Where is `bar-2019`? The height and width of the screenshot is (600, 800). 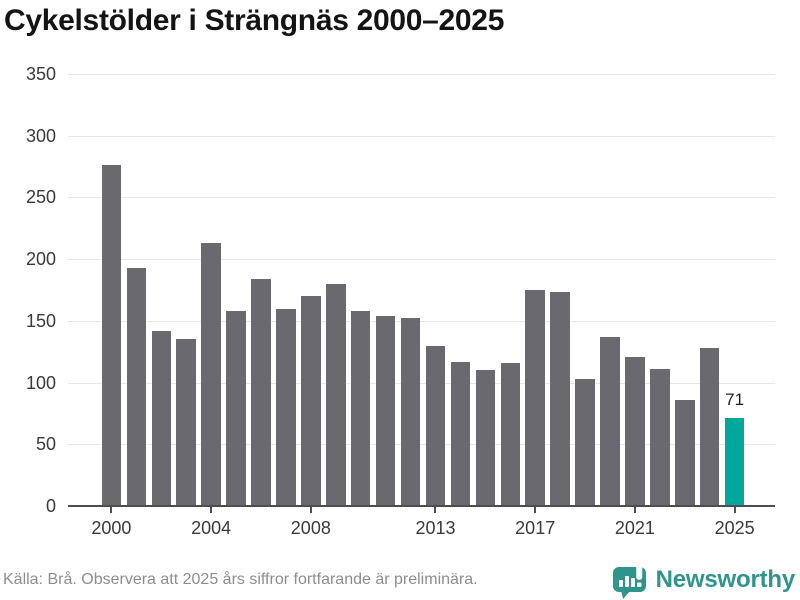
bar-2019 is located at coordinates (585, 442).